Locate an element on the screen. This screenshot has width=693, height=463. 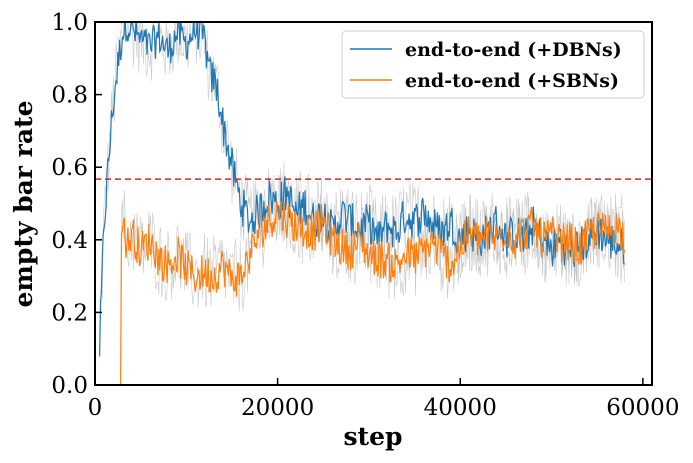
x-tick-label: 40000 is located at coordinates (460, 408).